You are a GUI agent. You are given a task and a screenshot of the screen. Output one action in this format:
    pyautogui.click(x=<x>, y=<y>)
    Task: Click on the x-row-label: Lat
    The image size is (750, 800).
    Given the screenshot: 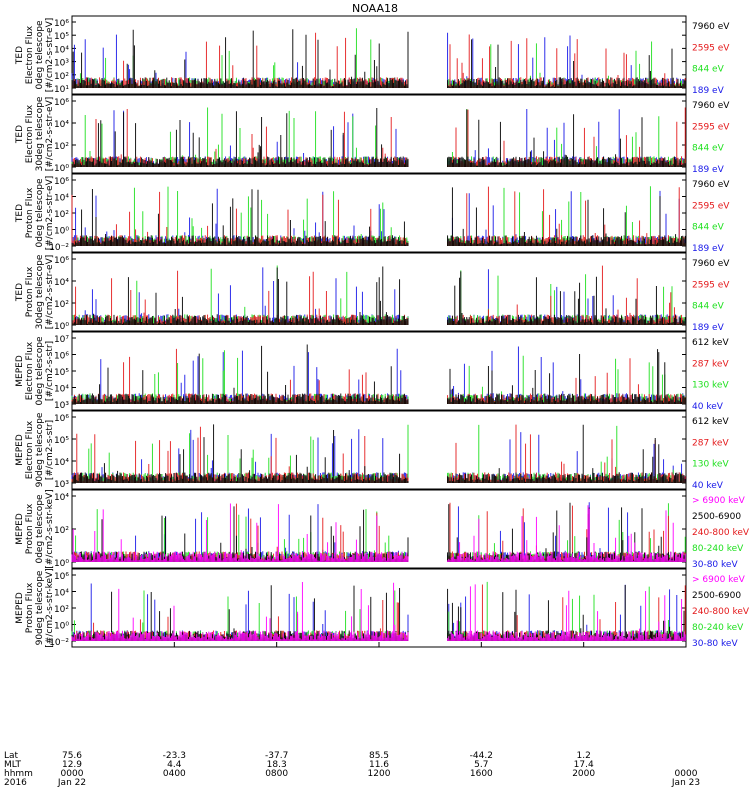 What is the action you would take?
    pyautogui.click(x=11, y=756)
    